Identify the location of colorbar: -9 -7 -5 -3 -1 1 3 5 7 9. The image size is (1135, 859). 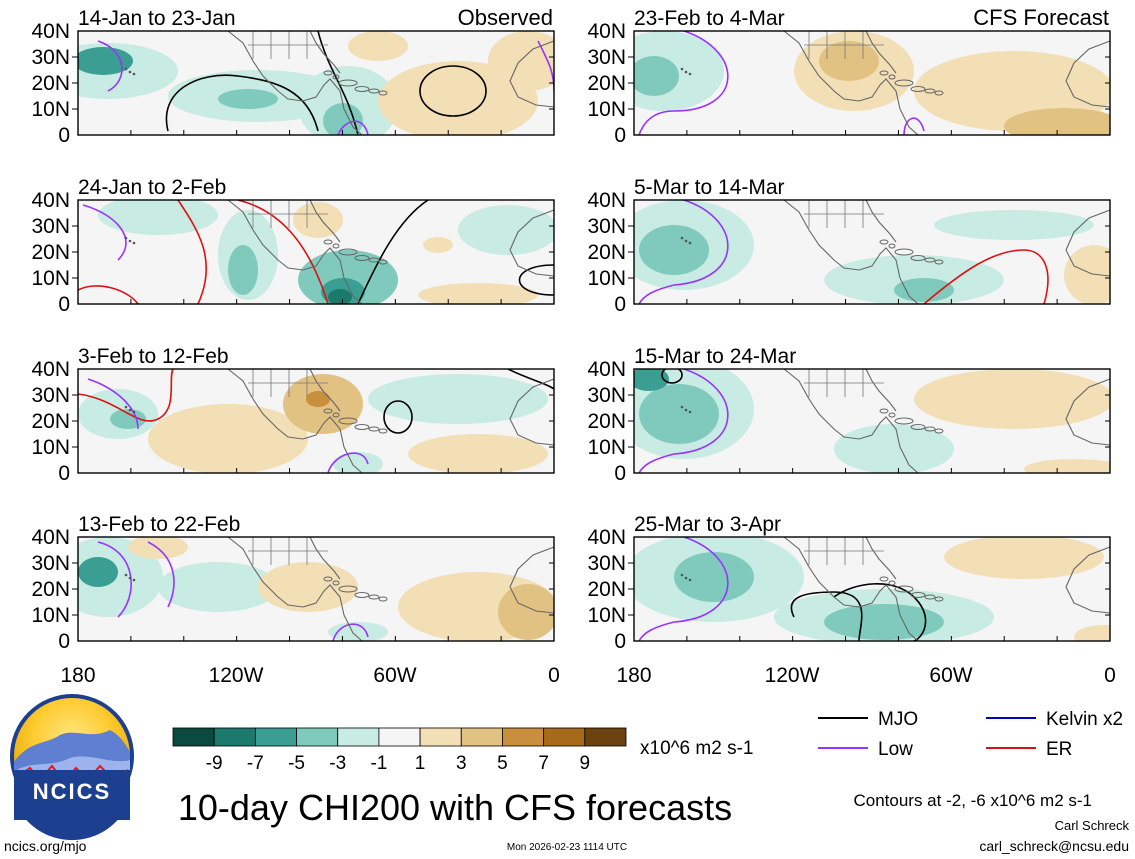
(399, 750).